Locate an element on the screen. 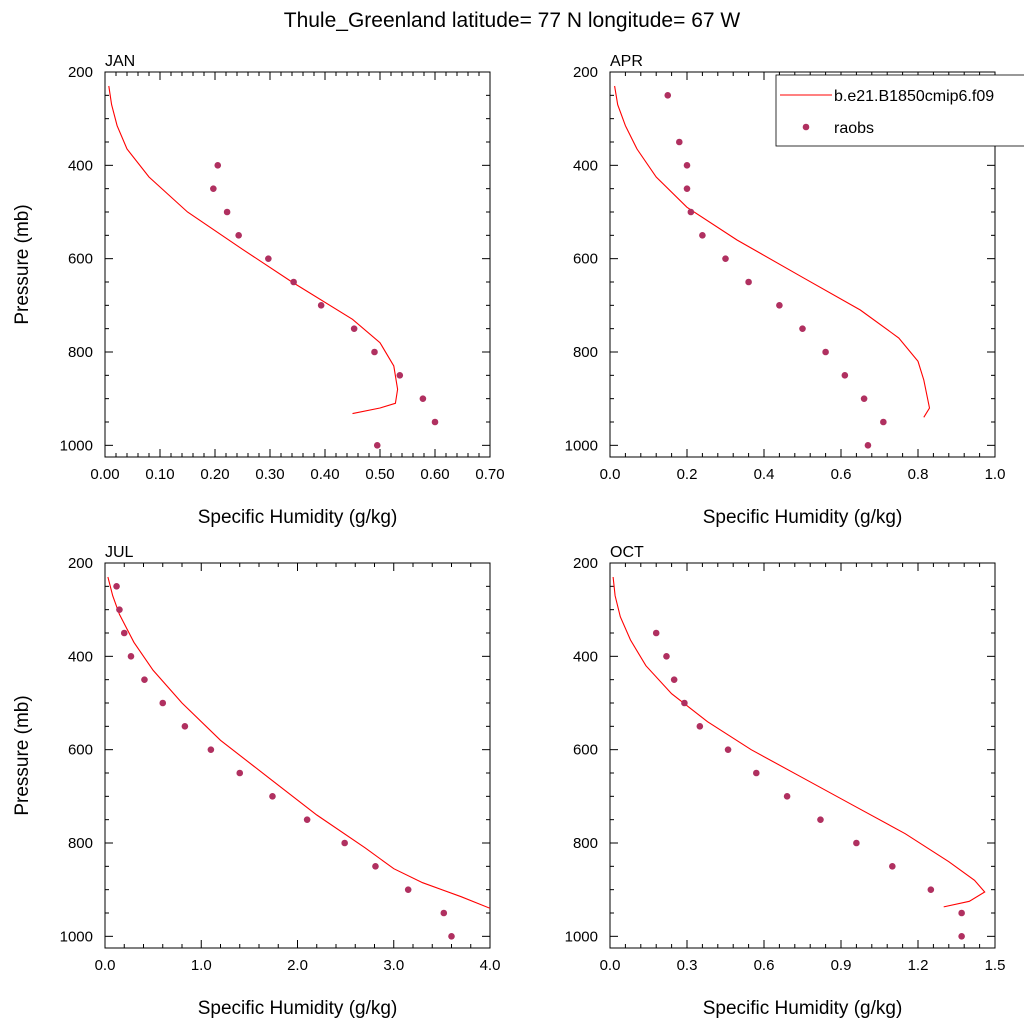 The height and width of the screenshot is (1024, 1024). legend-box is located at coordinates (899, 110).